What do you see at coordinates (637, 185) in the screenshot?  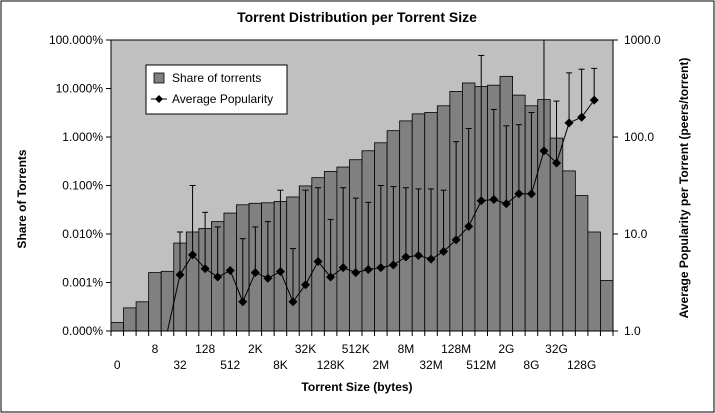 I see `right-axis-ticks: 1.0 10.0 100.0 1000.0` at bounding box center [637, 185].